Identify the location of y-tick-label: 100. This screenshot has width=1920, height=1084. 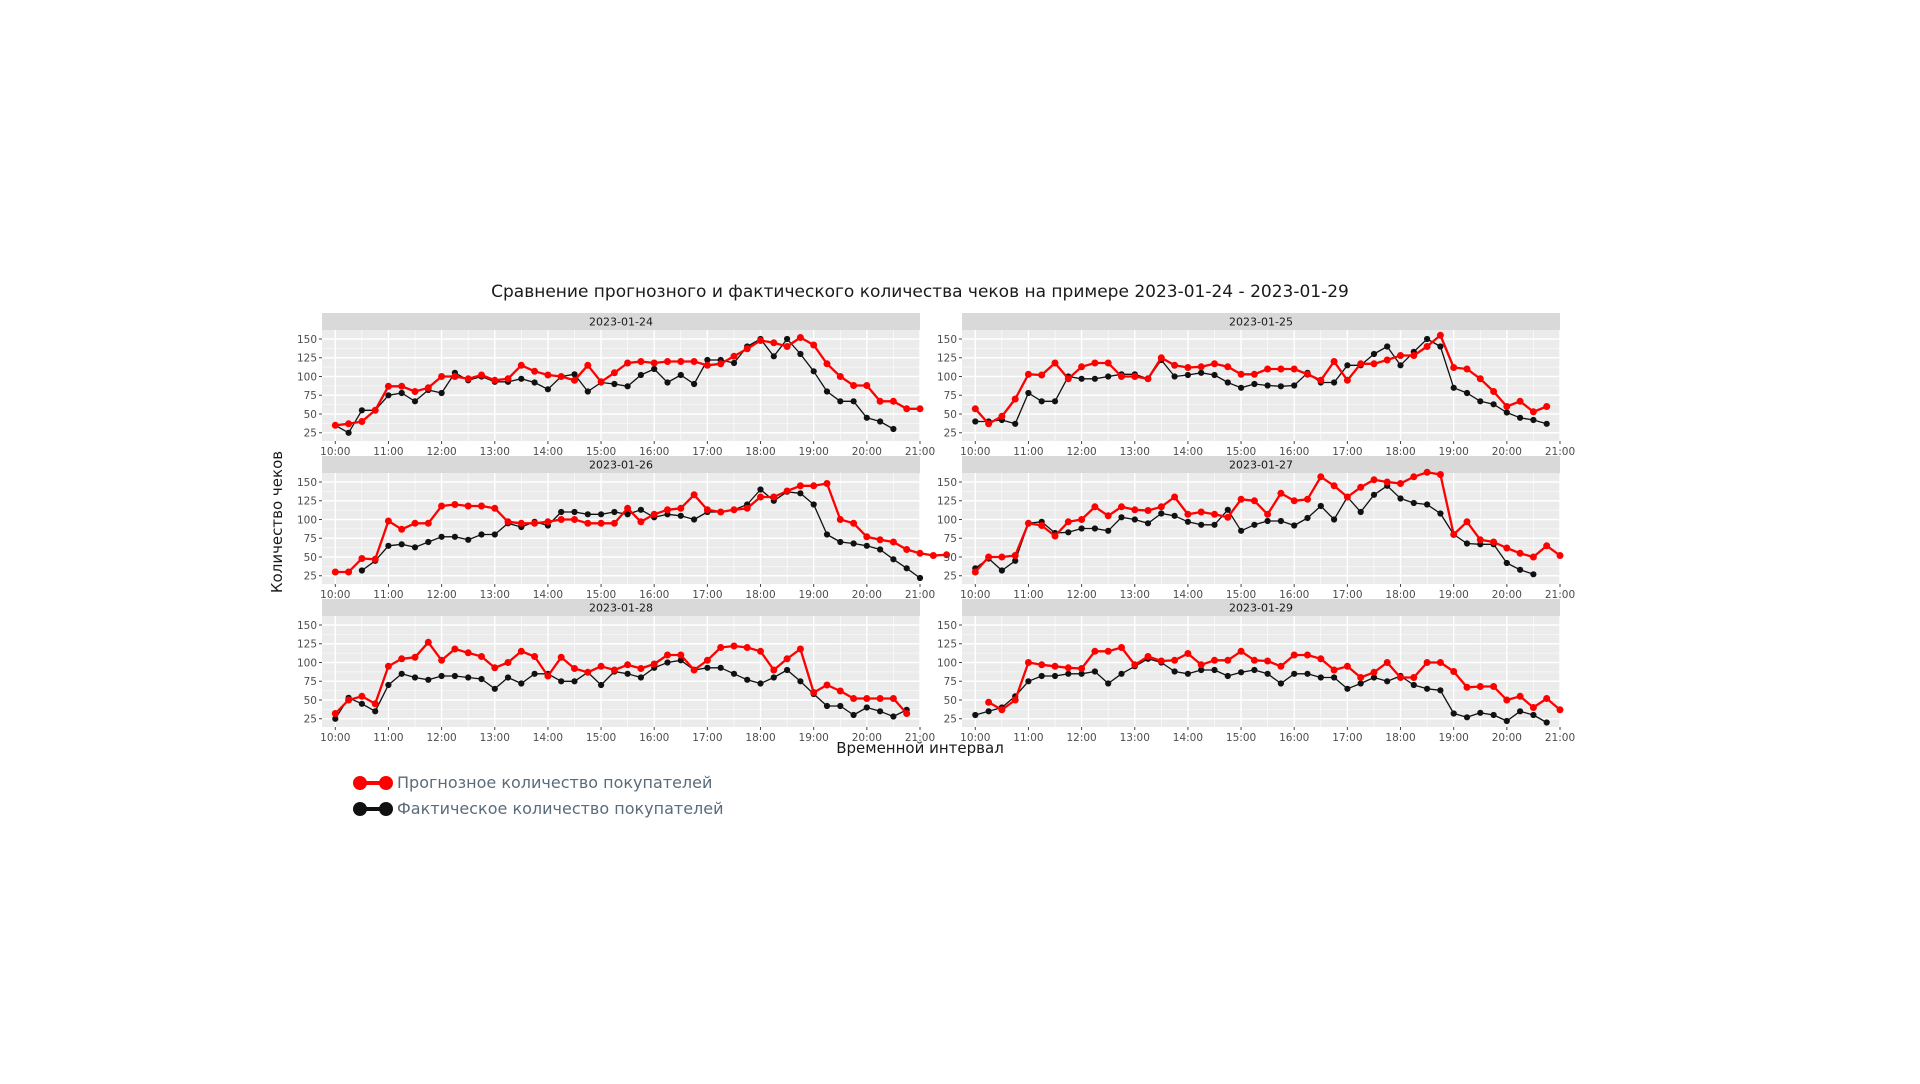
(947, 377).